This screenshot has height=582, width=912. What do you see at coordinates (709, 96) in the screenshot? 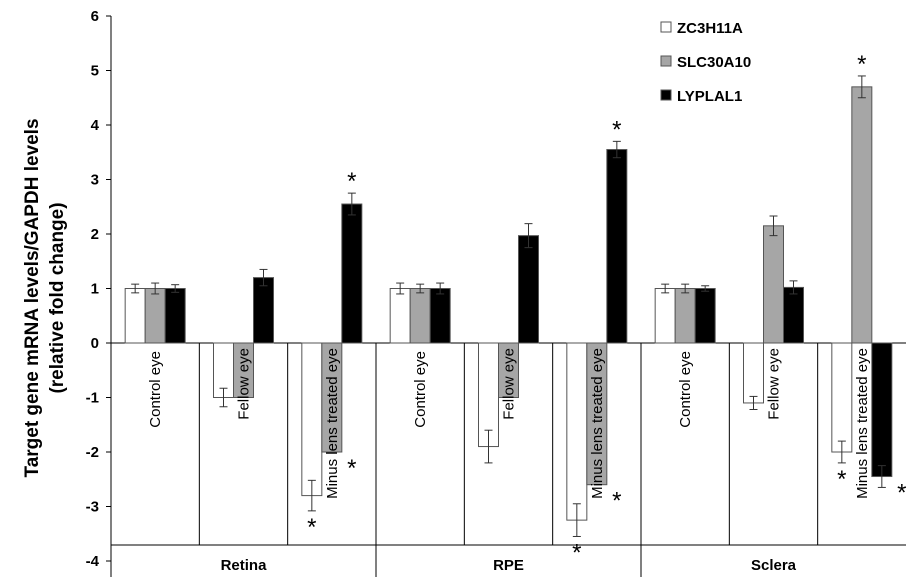
I see `legend-label: LYPLAL1` at bounding box center [709, 96].